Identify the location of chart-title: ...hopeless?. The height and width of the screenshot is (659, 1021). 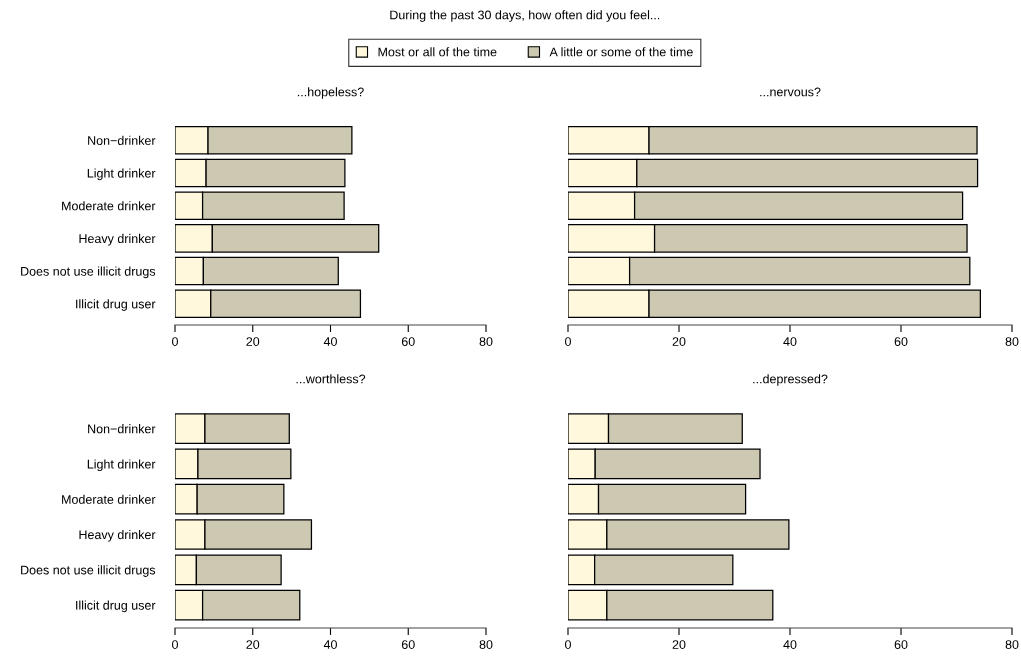
(330, 93).